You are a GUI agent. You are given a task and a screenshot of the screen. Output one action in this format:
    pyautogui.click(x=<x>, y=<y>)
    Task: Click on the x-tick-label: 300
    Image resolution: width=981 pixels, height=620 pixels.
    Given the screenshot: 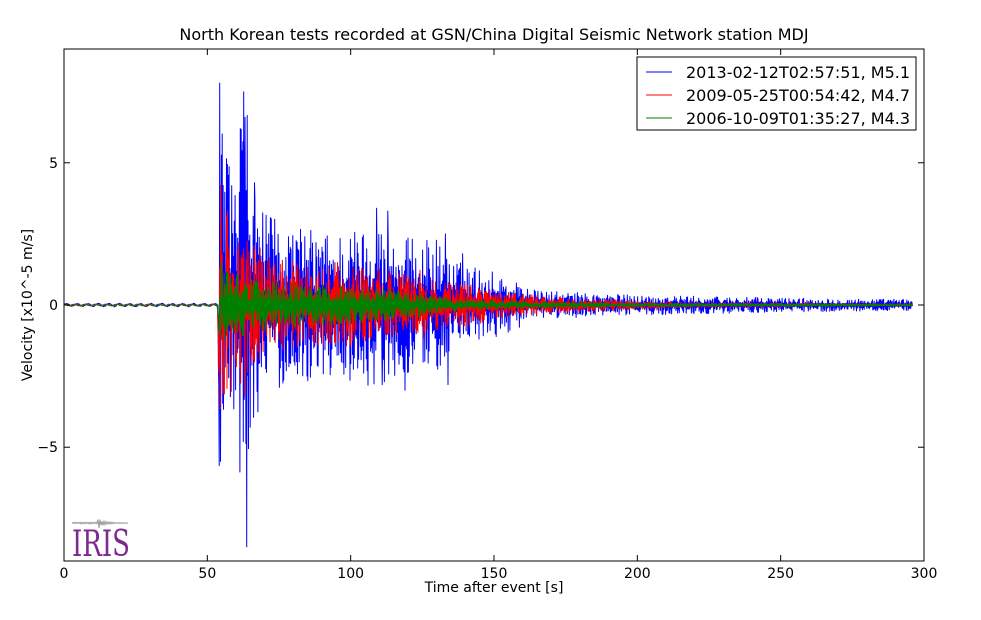 What is the action you would take?
    pyautogui.click(x=924, y=574)
    